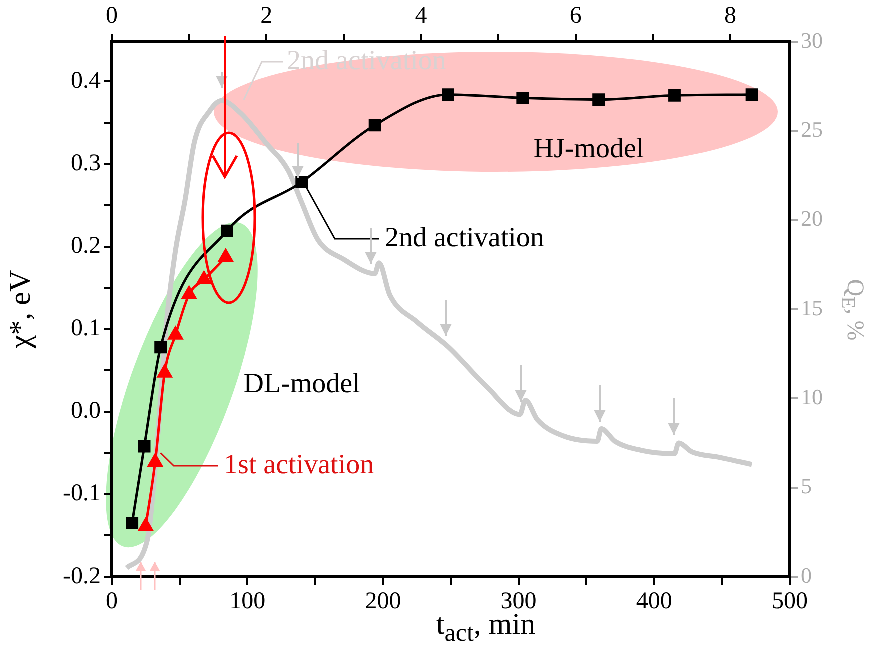  Describe the element at coordinates (383, 601) in the screenshot. I see `x-tick-label: 200` at that location.